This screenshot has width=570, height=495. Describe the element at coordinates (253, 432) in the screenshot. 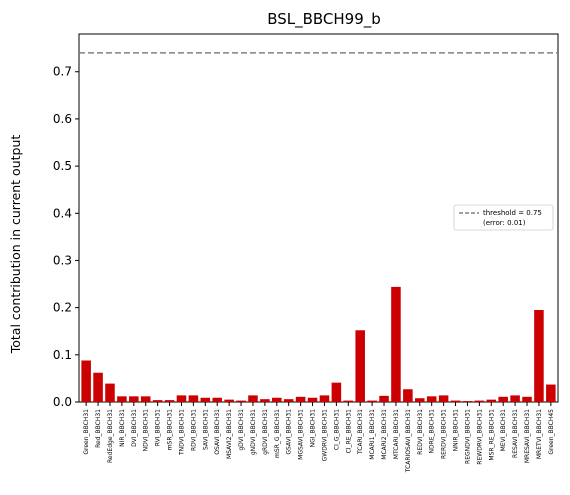

I see `x-tick-label: gNDVI_BBCH31` at that location.